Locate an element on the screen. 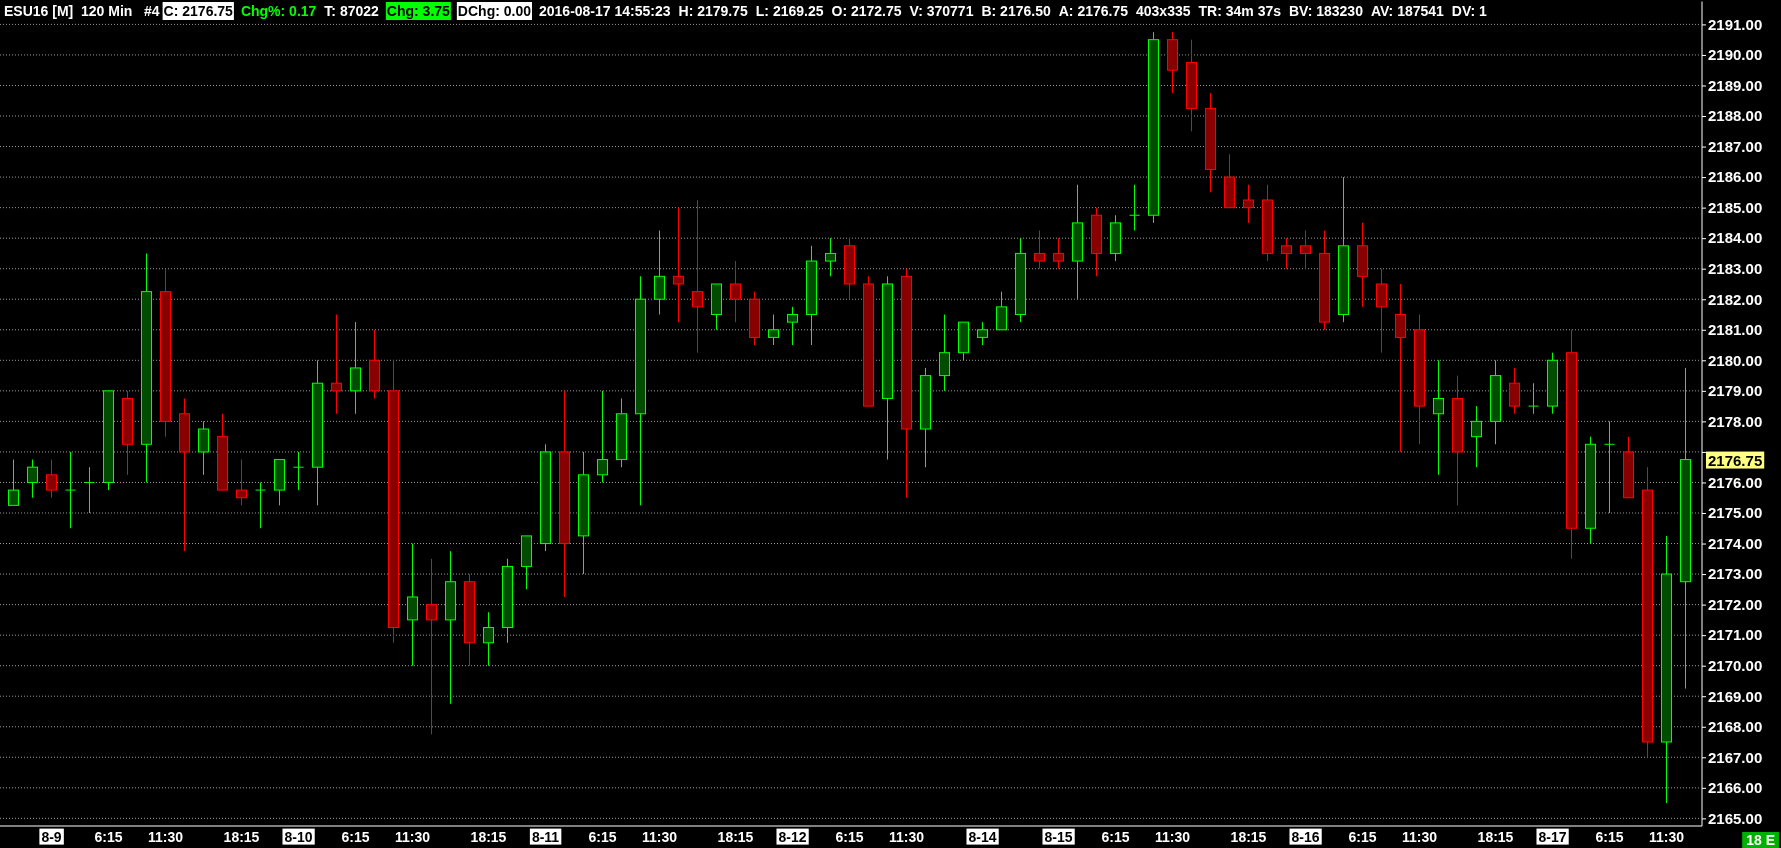  y-tick-label: 2167.00 is located at coordinates (1735, 757).